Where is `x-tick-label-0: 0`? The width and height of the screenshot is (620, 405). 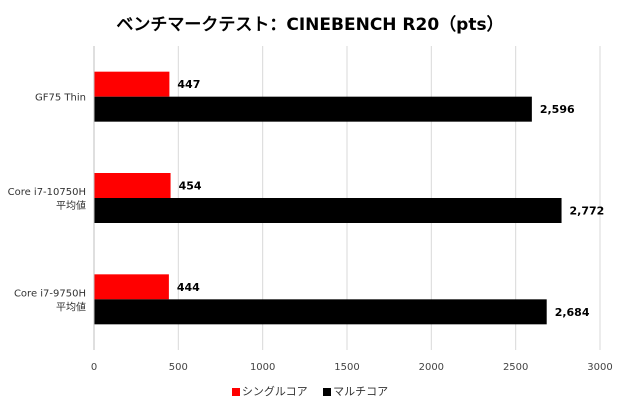
x-tick-label-0: 0 is located at coordinates (94, 367).